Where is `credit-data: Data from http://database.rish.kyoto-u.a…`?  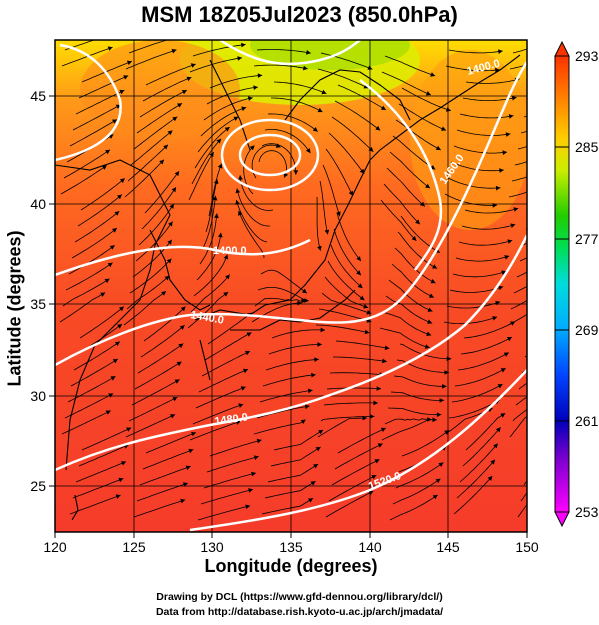 credit-data: Data from http://database.rish.kyoto-u.a… is located at coordinates (299, 612).